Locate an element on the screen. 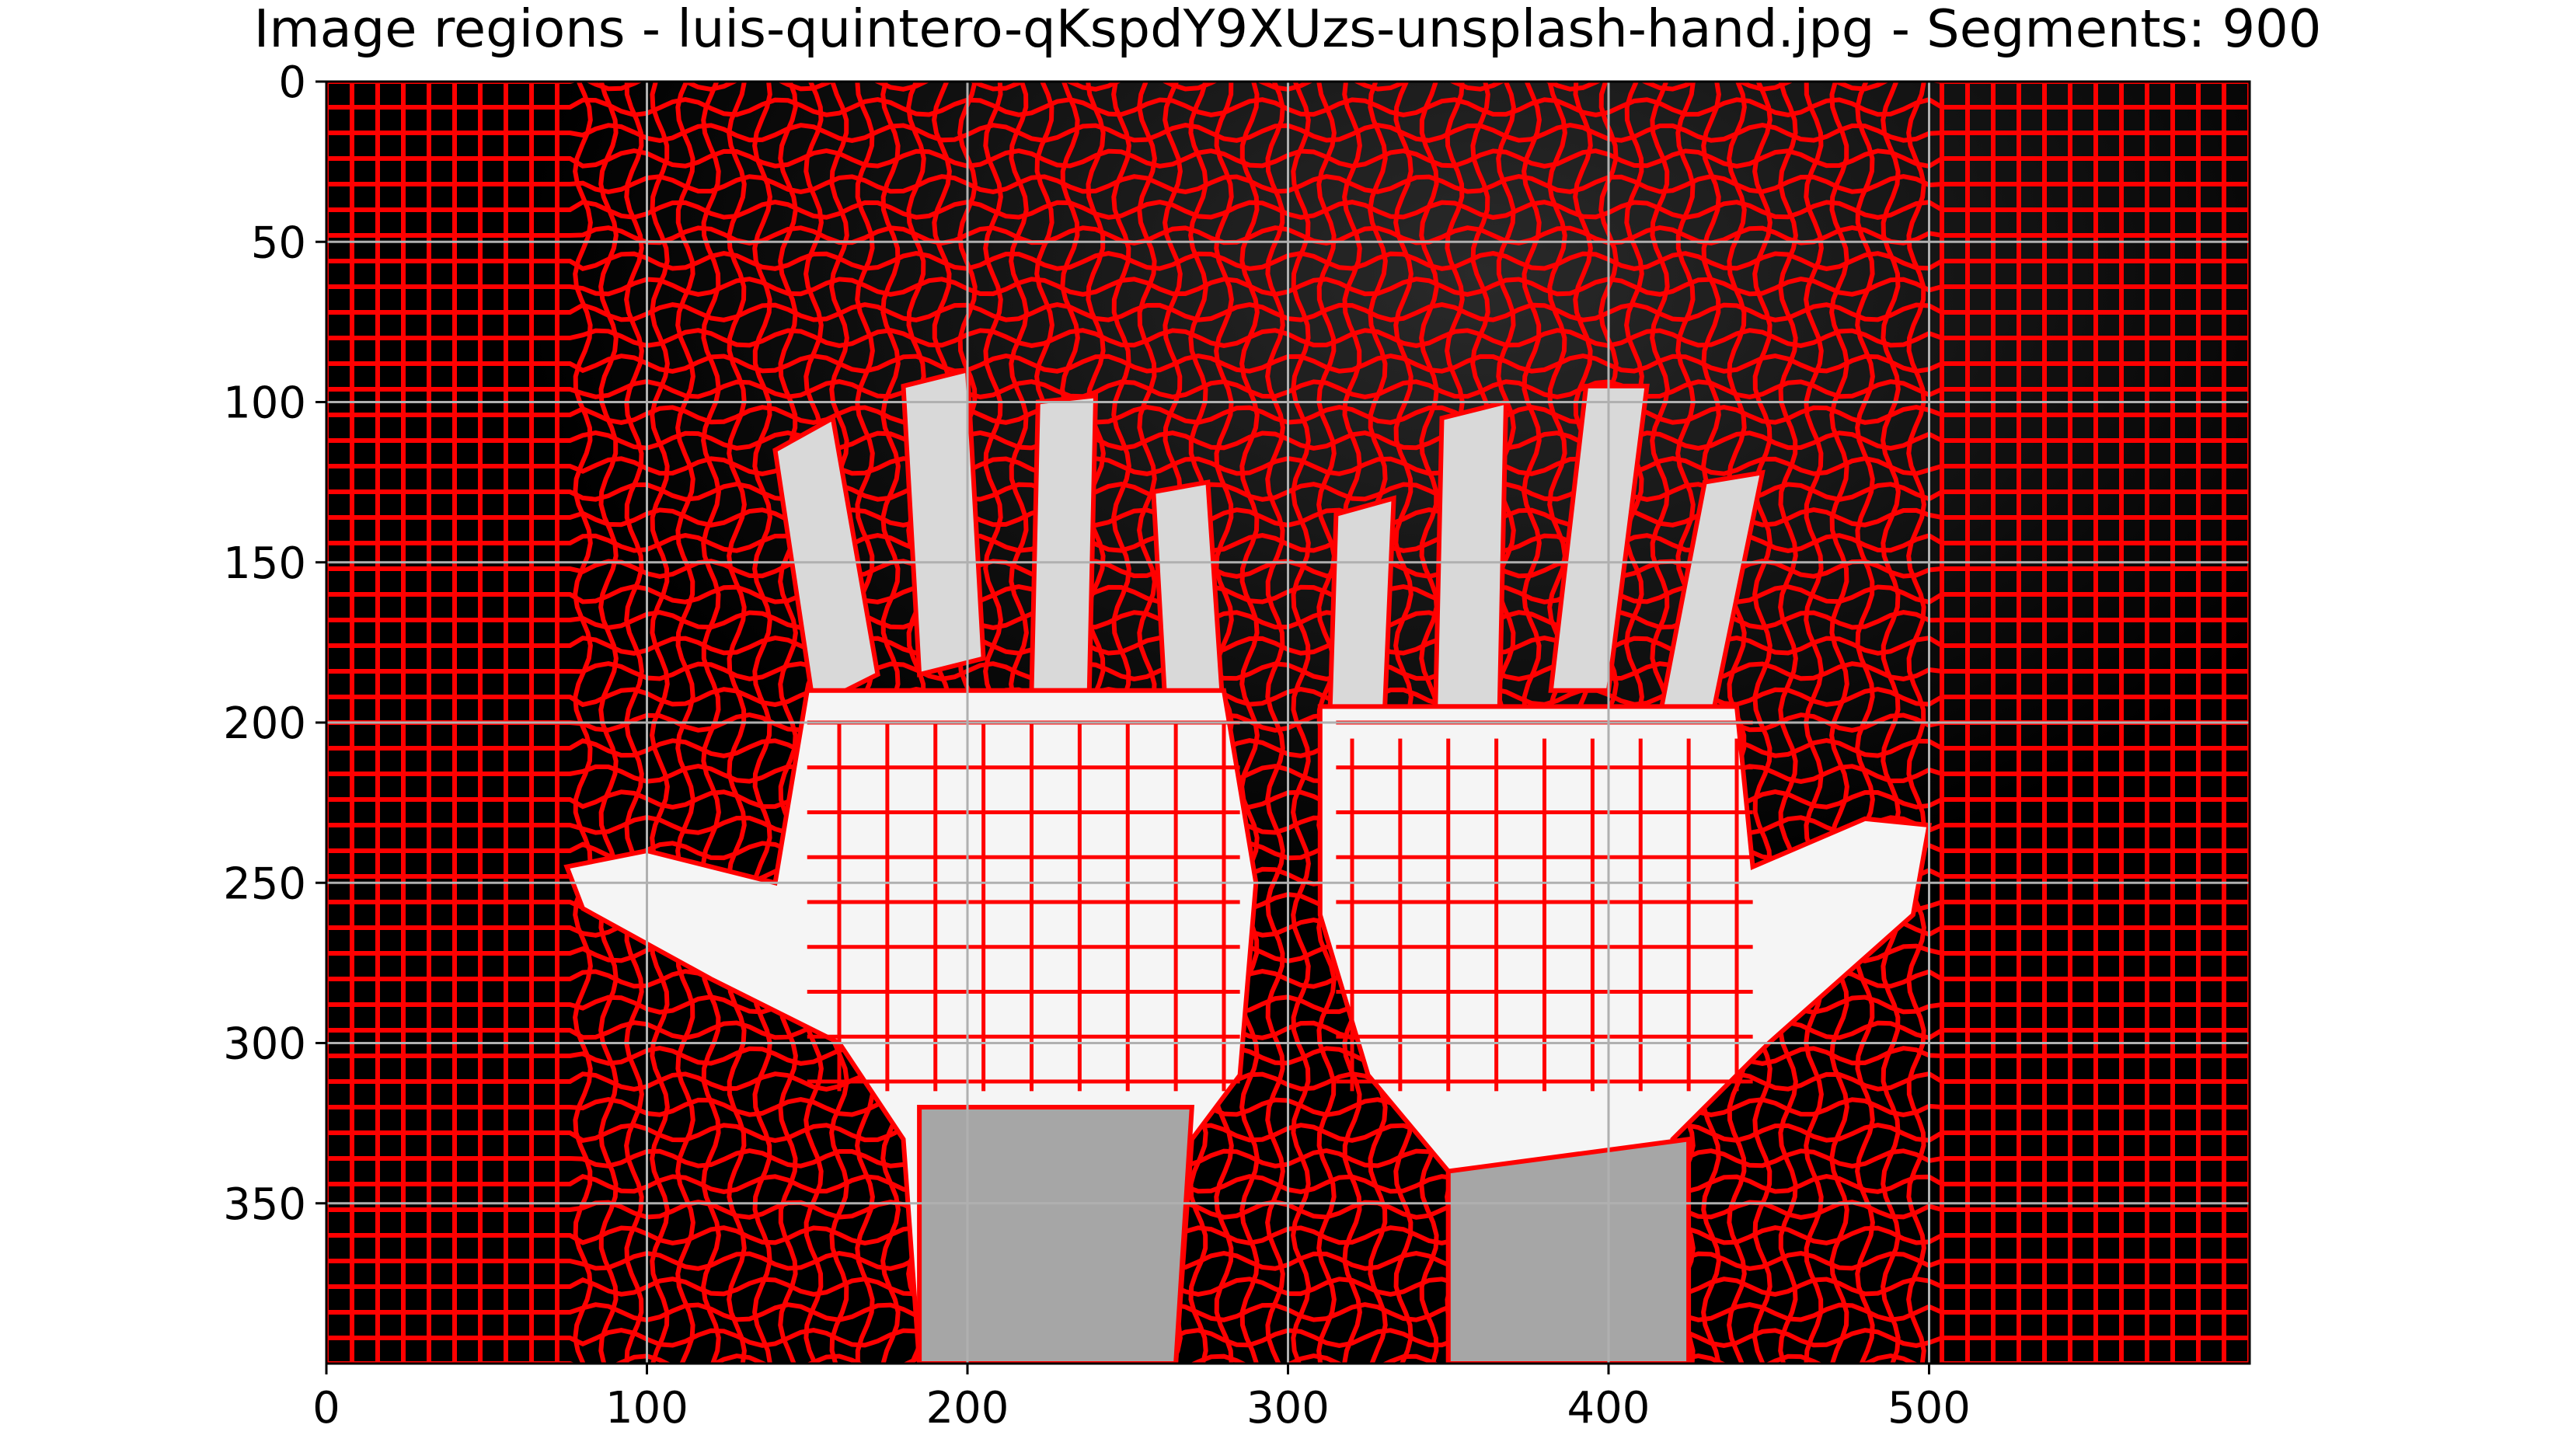  y-tick-label: 200 is located at coordinates (264, 724).